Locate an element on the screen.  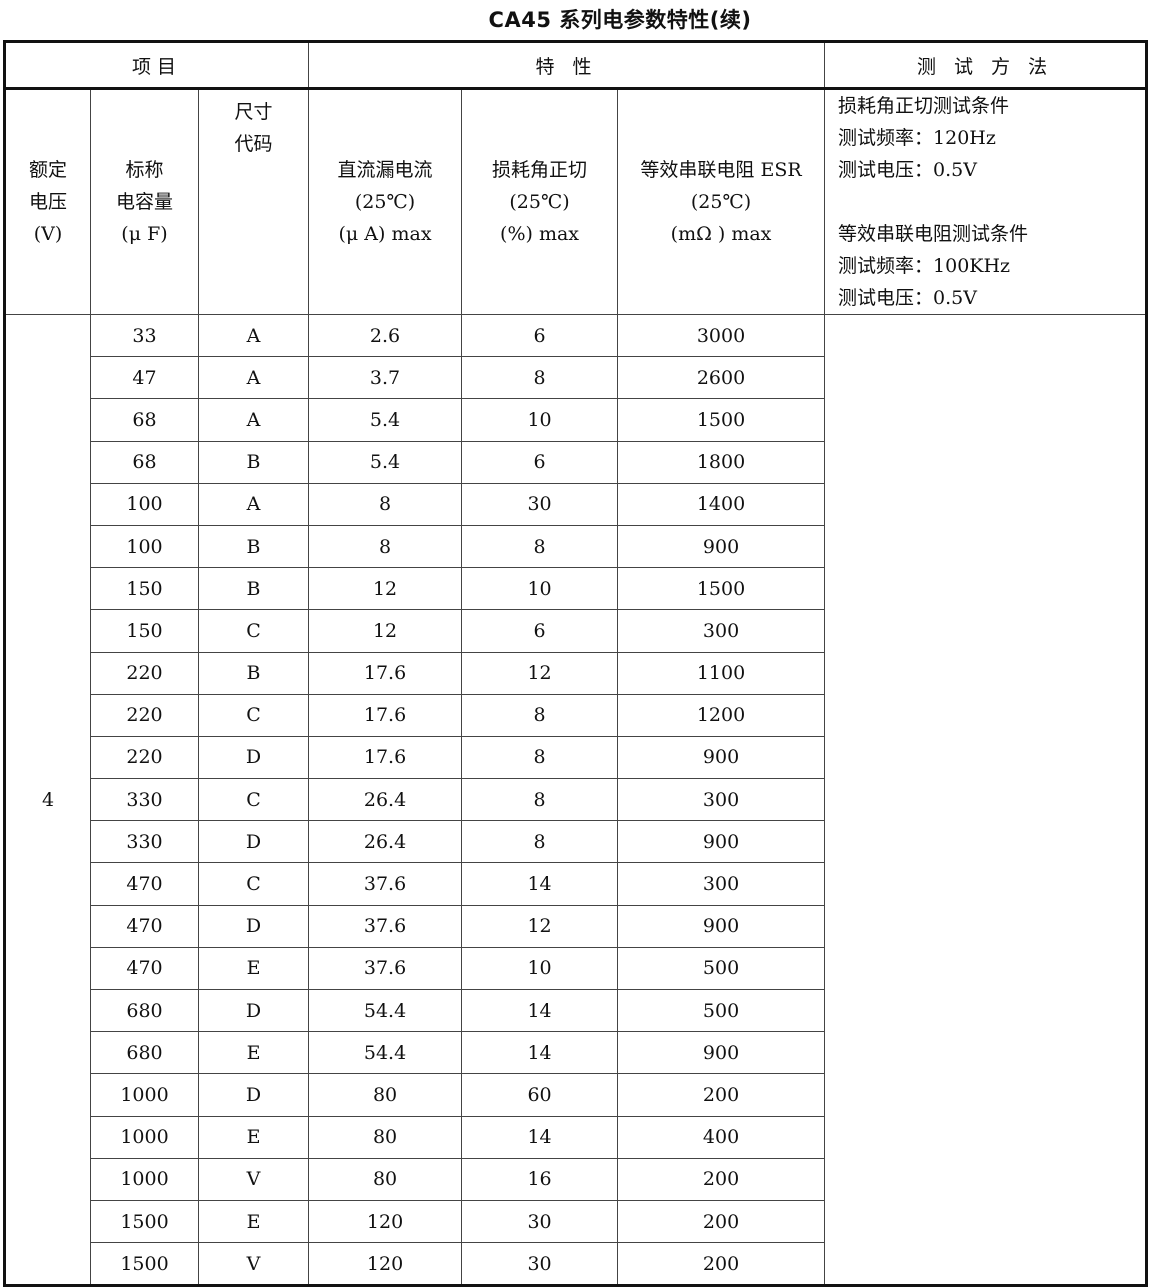
table-row: 150 B 12 10 1500 is located at coordinates (576, 589).